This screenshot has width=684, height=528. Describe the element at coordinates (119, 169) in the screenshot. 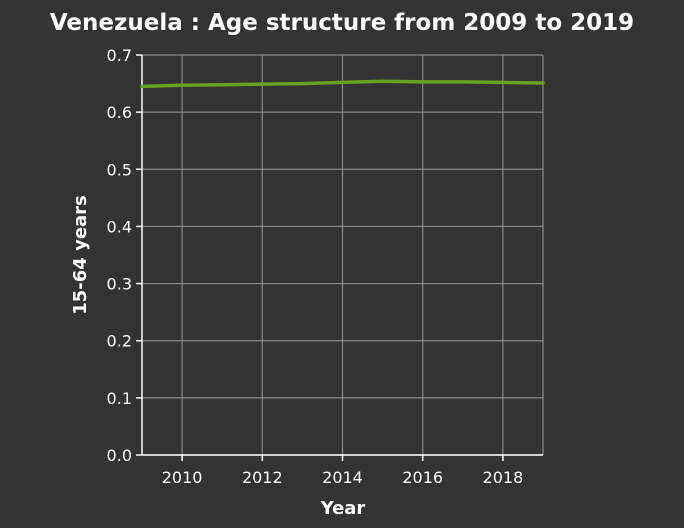

I see `y-tick-label: 0.5` at that location.